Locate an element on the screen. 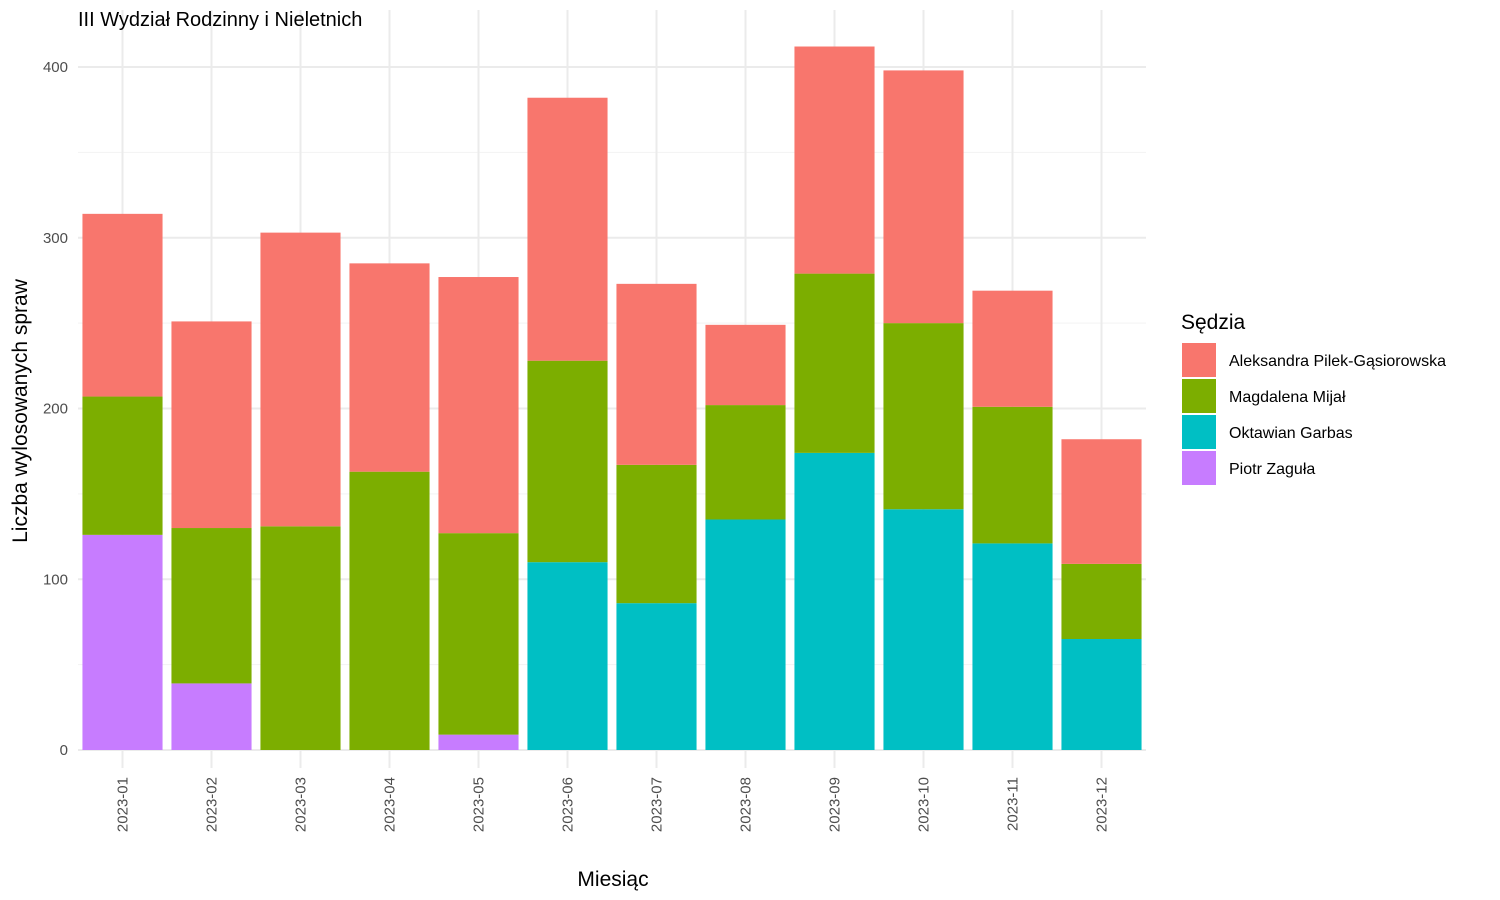  x-tick-label: 2023-09 is located at coordinates (835, 804).